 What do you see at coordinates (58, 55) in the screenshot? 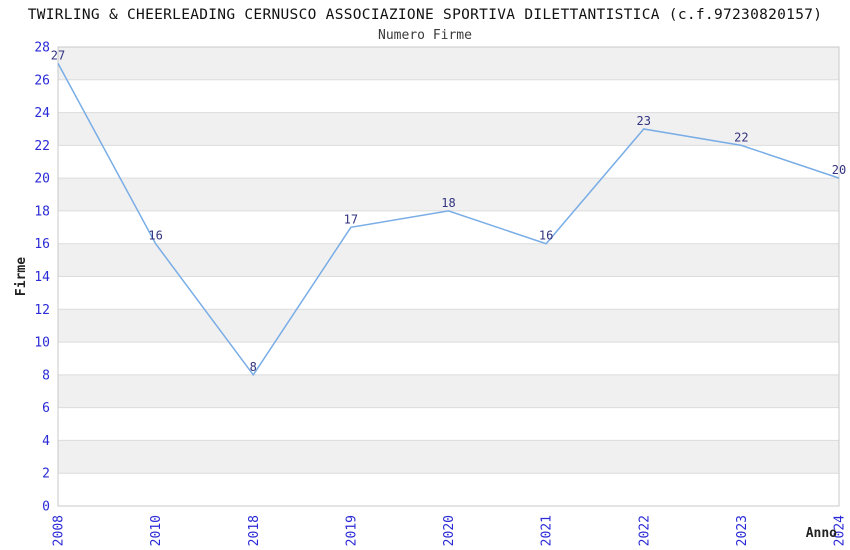
I see `data-label: 27` at bounding box center [58, 55].